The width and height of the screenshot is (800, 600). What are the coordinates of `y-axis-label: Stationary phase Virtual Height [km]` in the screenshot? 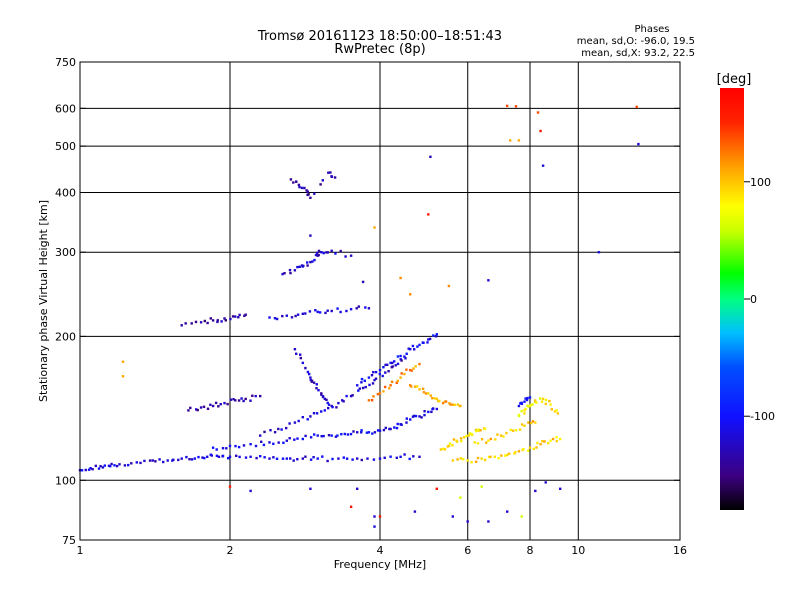 It's located at (43, 301).